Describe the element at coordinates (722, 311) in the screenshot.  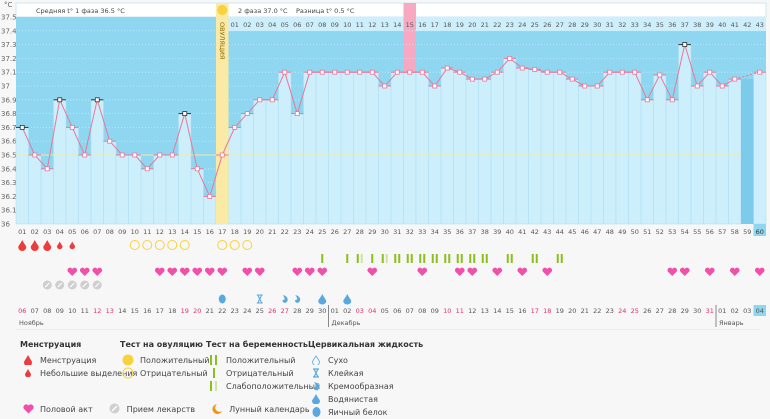
I see `date-label: 01` at that location.